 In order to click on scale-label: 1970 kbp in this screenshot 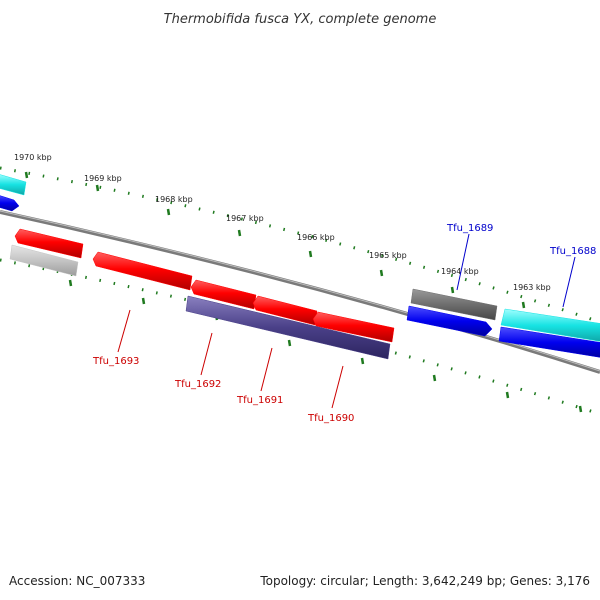, I will do `click(33, 157)`.